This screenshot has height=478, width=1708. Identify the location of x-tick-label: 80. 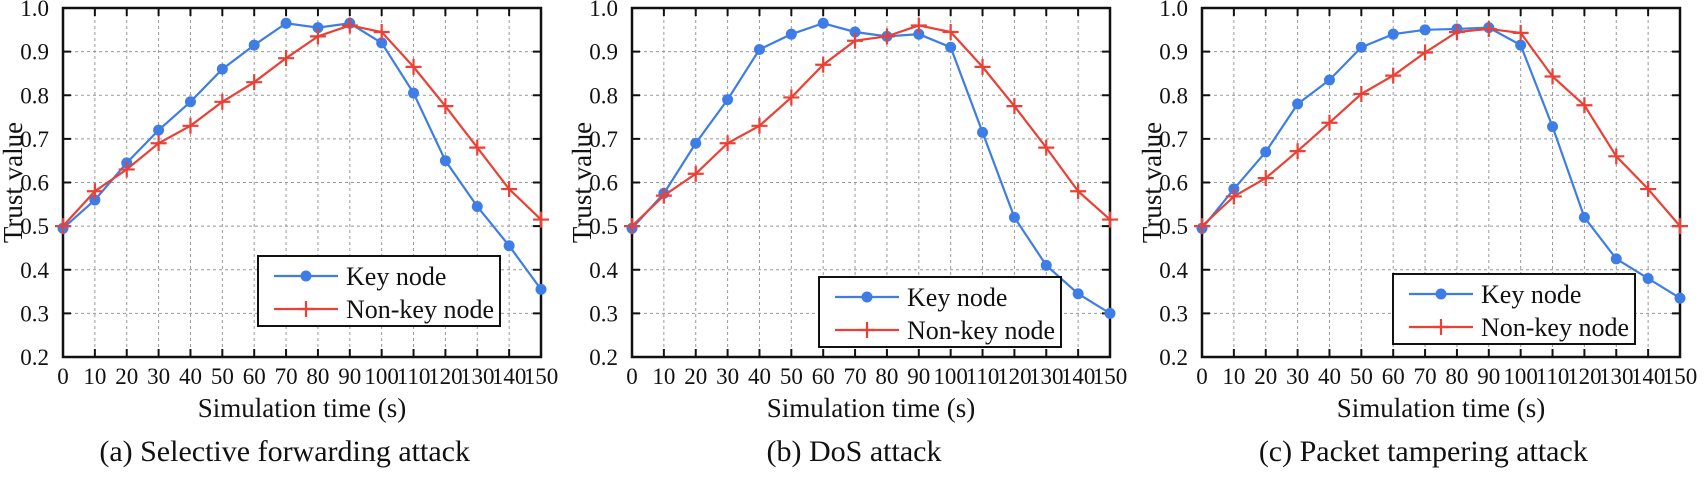
(887, 376).